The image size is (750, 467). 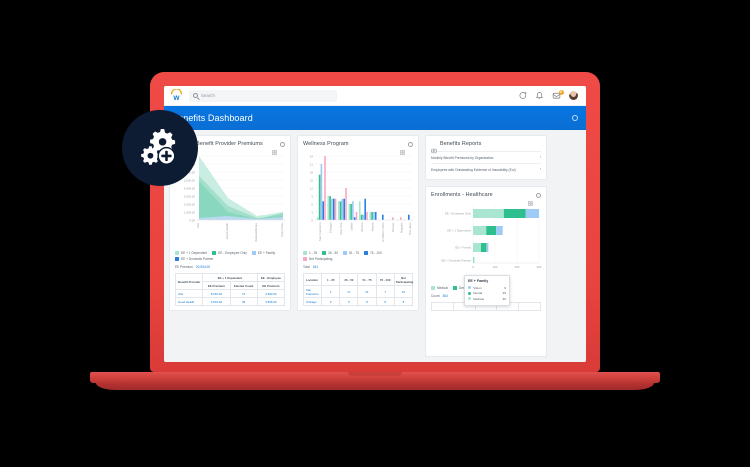 What do you see at coordinates (194, 253) in the screenshot?
I see `legend-label: EE + 1 Dependent` at bounding box center [194, 253].